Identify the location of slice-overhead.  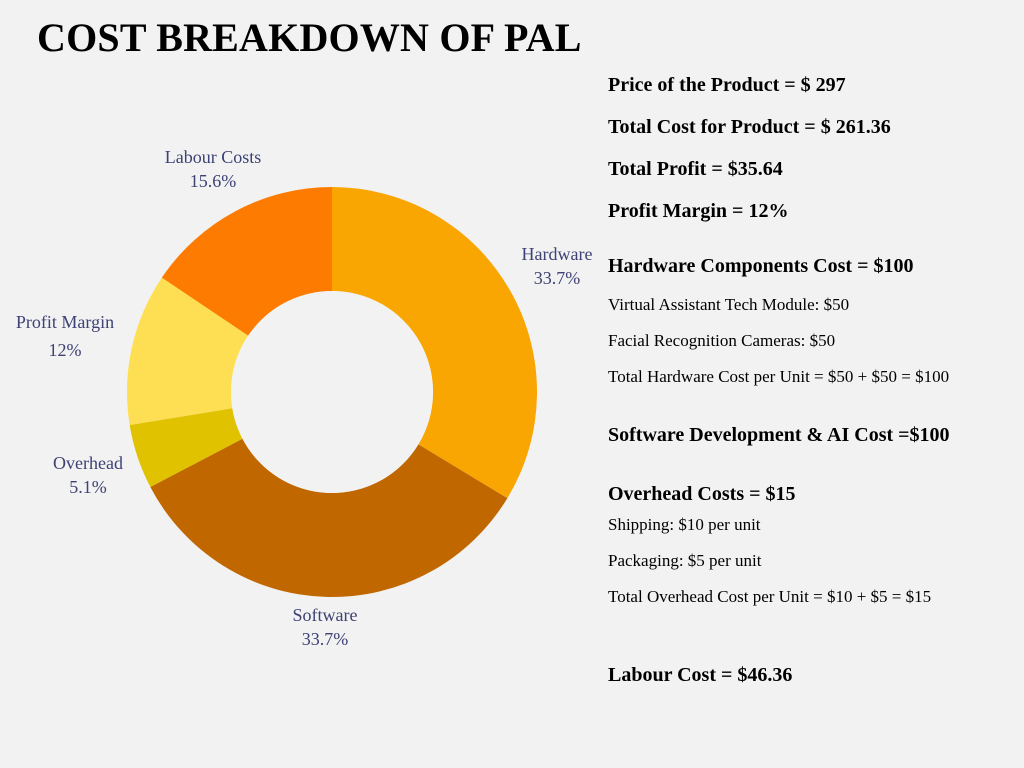
(186, 447).